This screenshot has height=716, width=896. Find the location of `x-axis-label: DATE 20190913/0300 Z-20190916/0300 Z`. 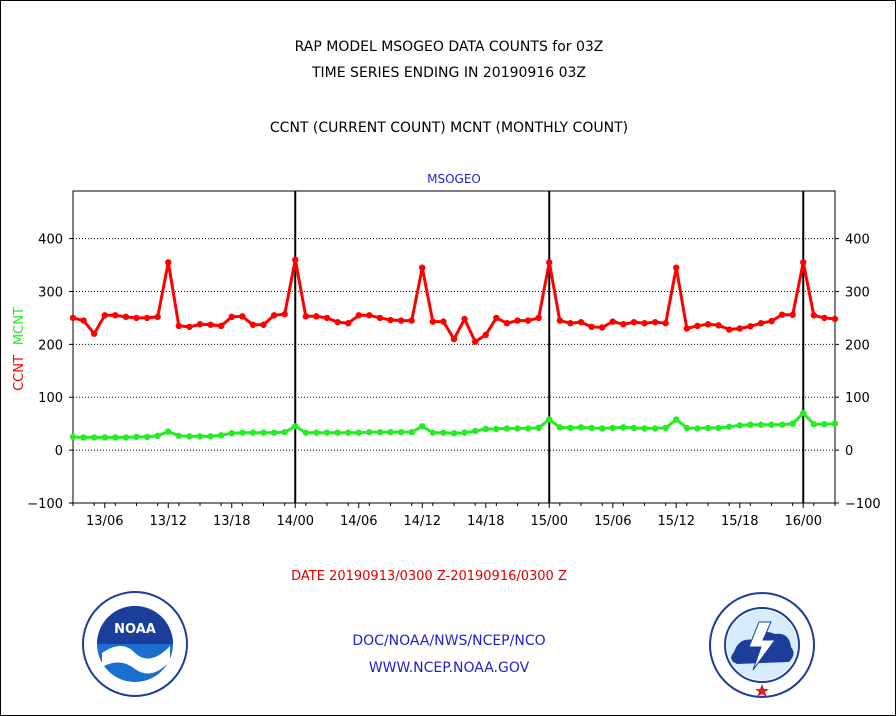

x-axis-label: DATE 20190913/0300 Z-20190916/0300 Z is located at coordinates (429, 576).